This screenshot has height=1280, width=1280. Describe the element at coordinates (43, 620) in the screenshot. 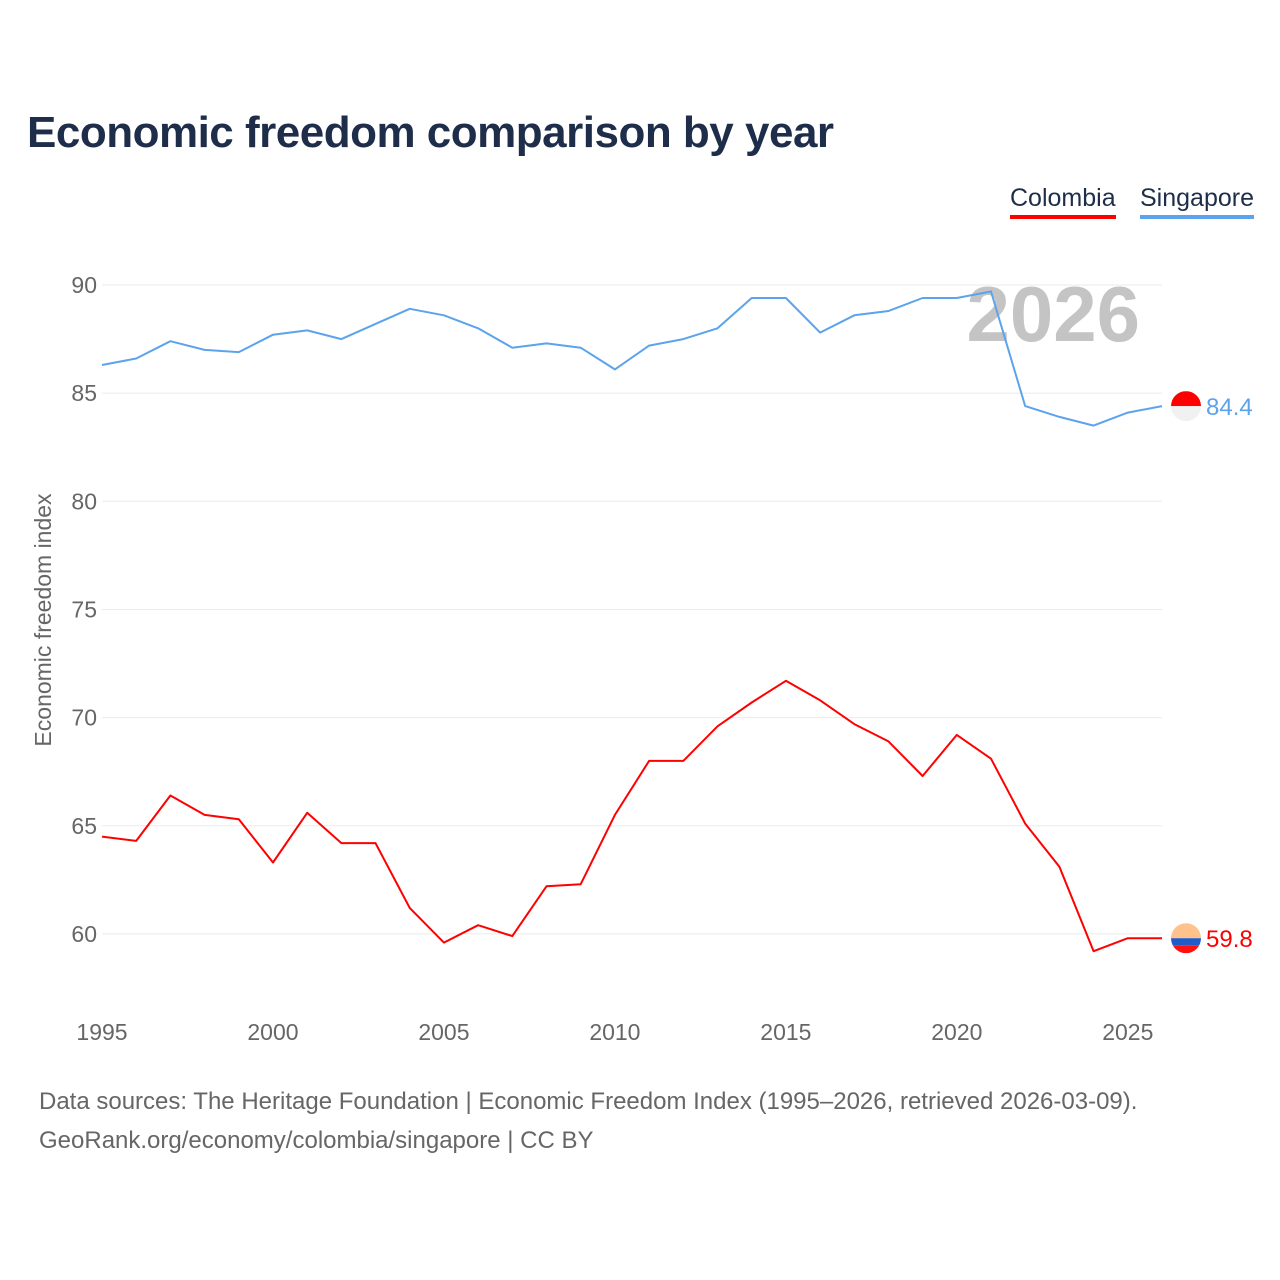

I see `y-axis-label: Economic freedom index` at that location.